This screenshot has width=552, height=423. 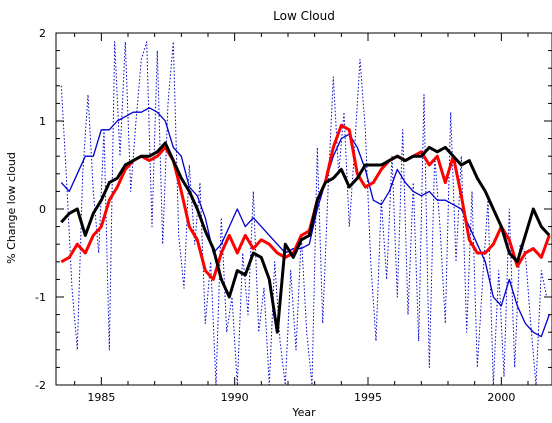 What do you see at coordinates (235, 397) in the screenshot?
I see `x-tick-label: 1990` at bounding box center [235, 397].